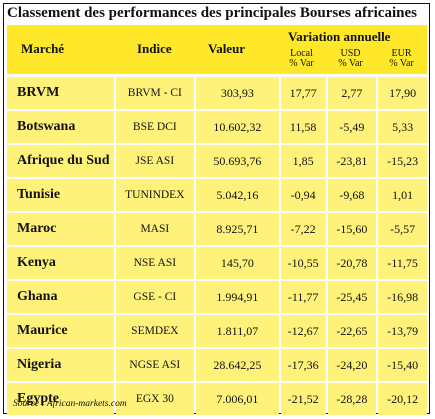 This screenshot has height=419, width=435. What do you see at coordinates (60, 297) in the screenshot?
I see `cell-marche: Ghana` at bounding box center [60, 297].